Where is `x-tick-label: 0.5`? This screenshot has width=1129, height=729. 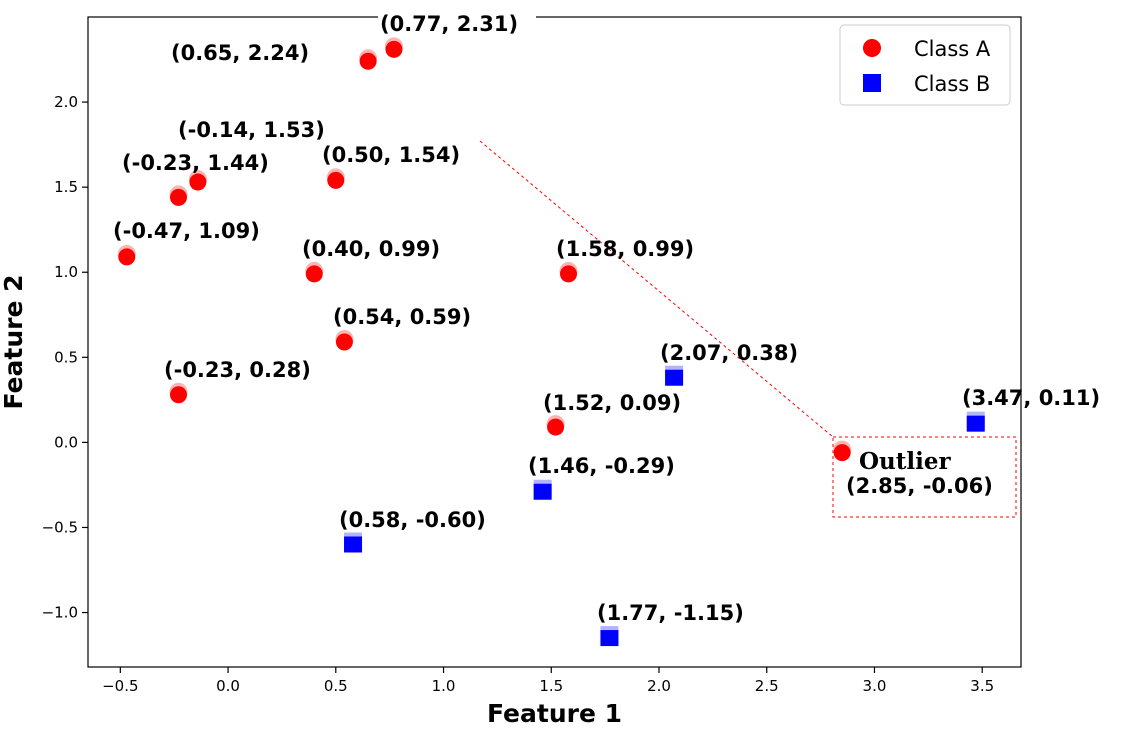
x-tick-label: 0.5 is located at coordinates (336, 686).